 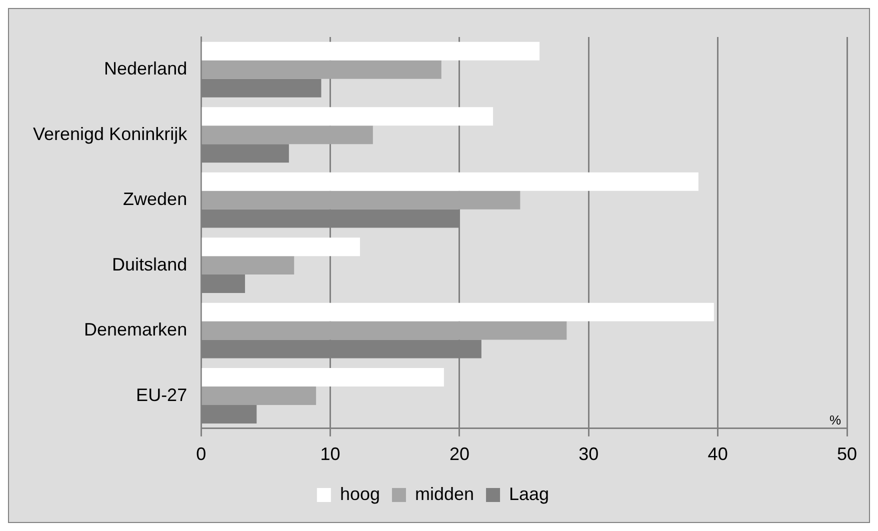 What do you see at coordinates (162, 394) in the screenshot?
I see `y-tick-label: EU-27` at bounding box center [162, 394].